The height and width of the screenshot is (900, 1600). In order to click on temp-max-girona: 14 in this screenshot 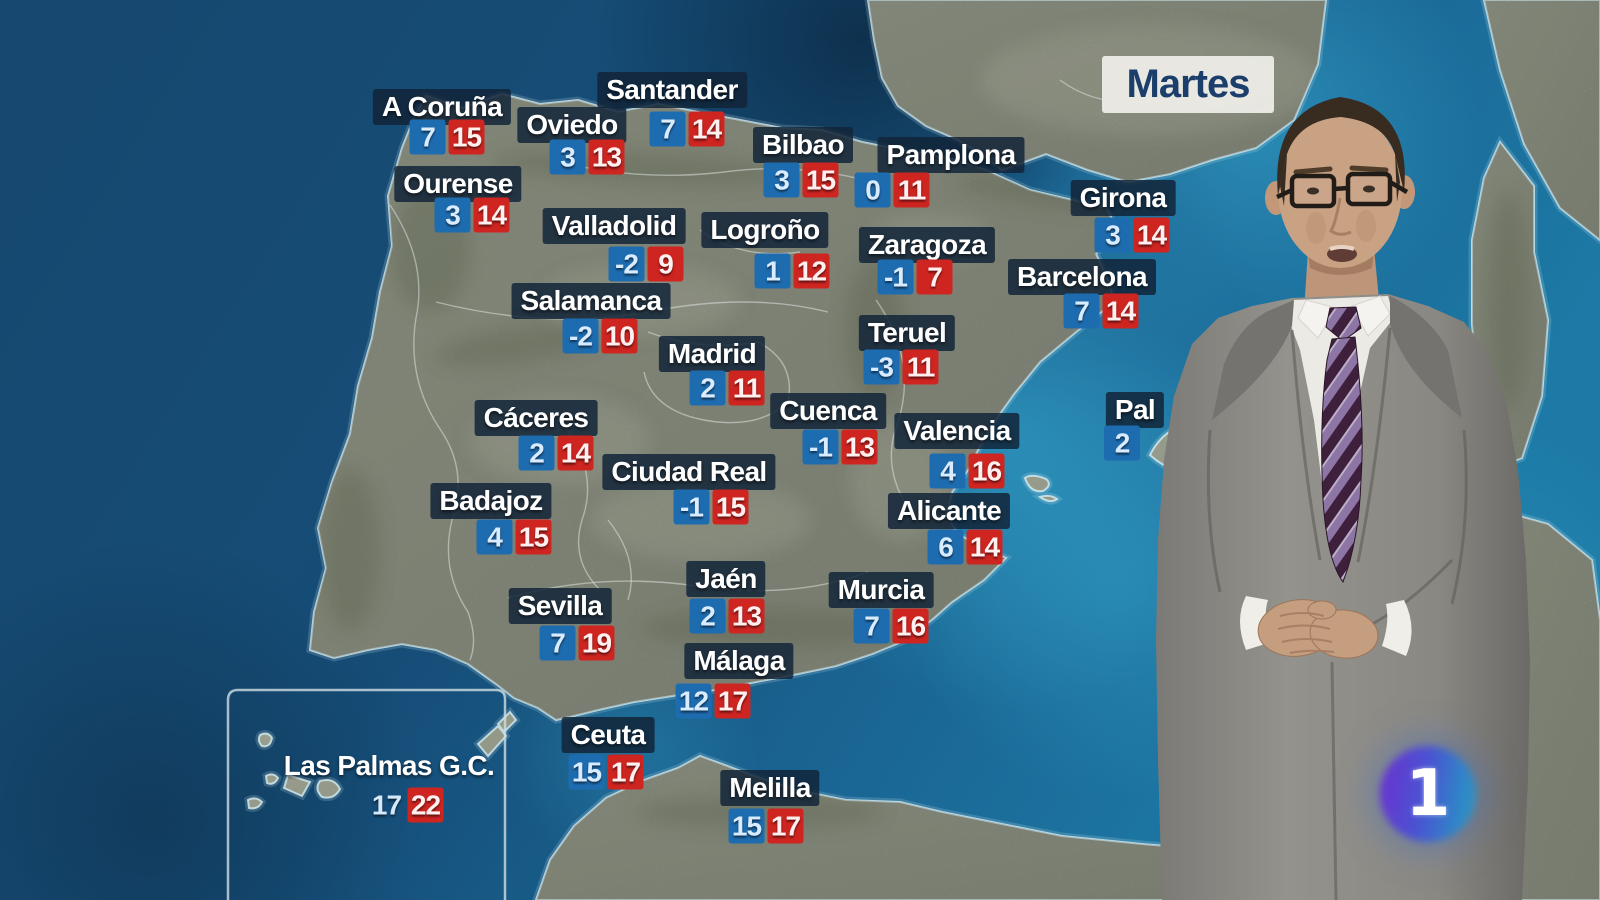, I will do `click(1151, 235)`.